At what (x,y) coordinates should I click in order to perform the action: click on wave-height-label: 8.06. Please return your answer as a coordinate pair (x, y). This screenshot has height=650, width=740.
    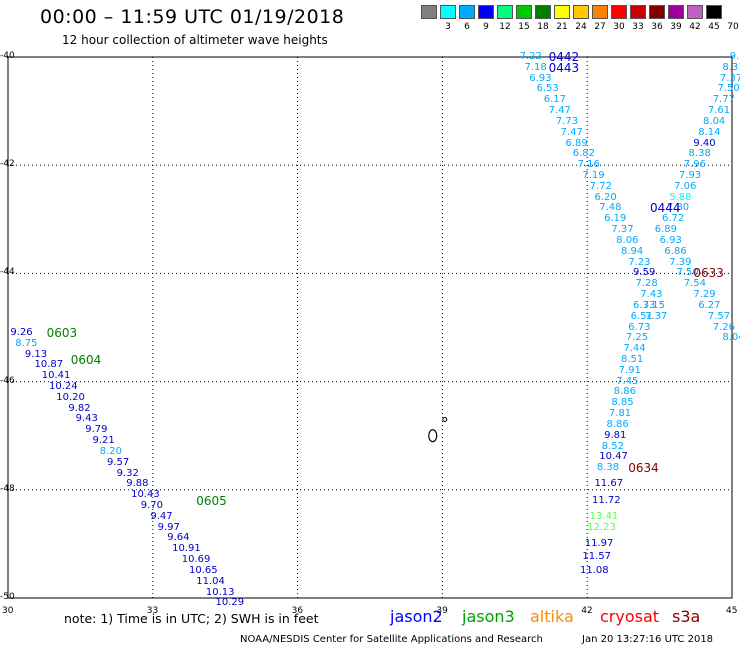
    Looking at the image, I should click on (627, 240).